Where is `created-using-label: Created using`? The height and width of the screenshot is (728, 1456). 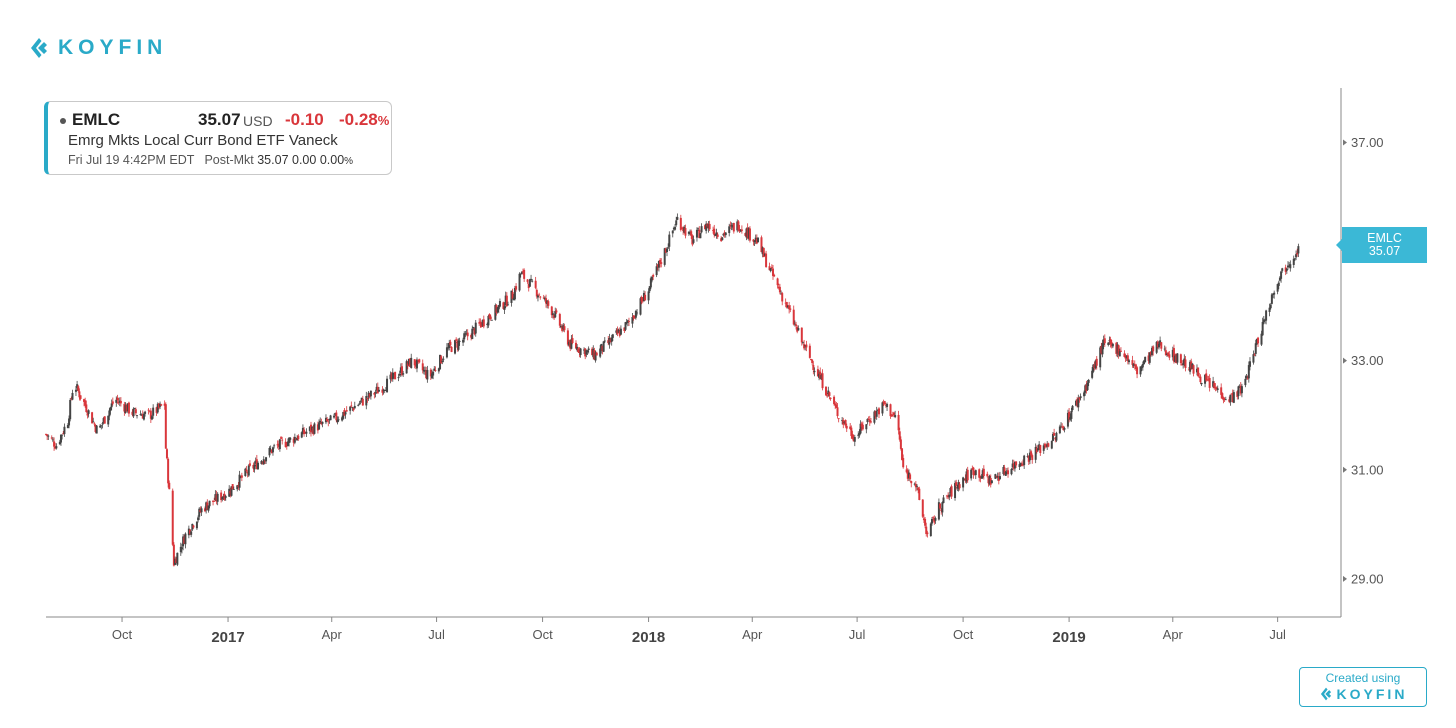 created-using-label: Created using is located at coordinates (1363, 678).